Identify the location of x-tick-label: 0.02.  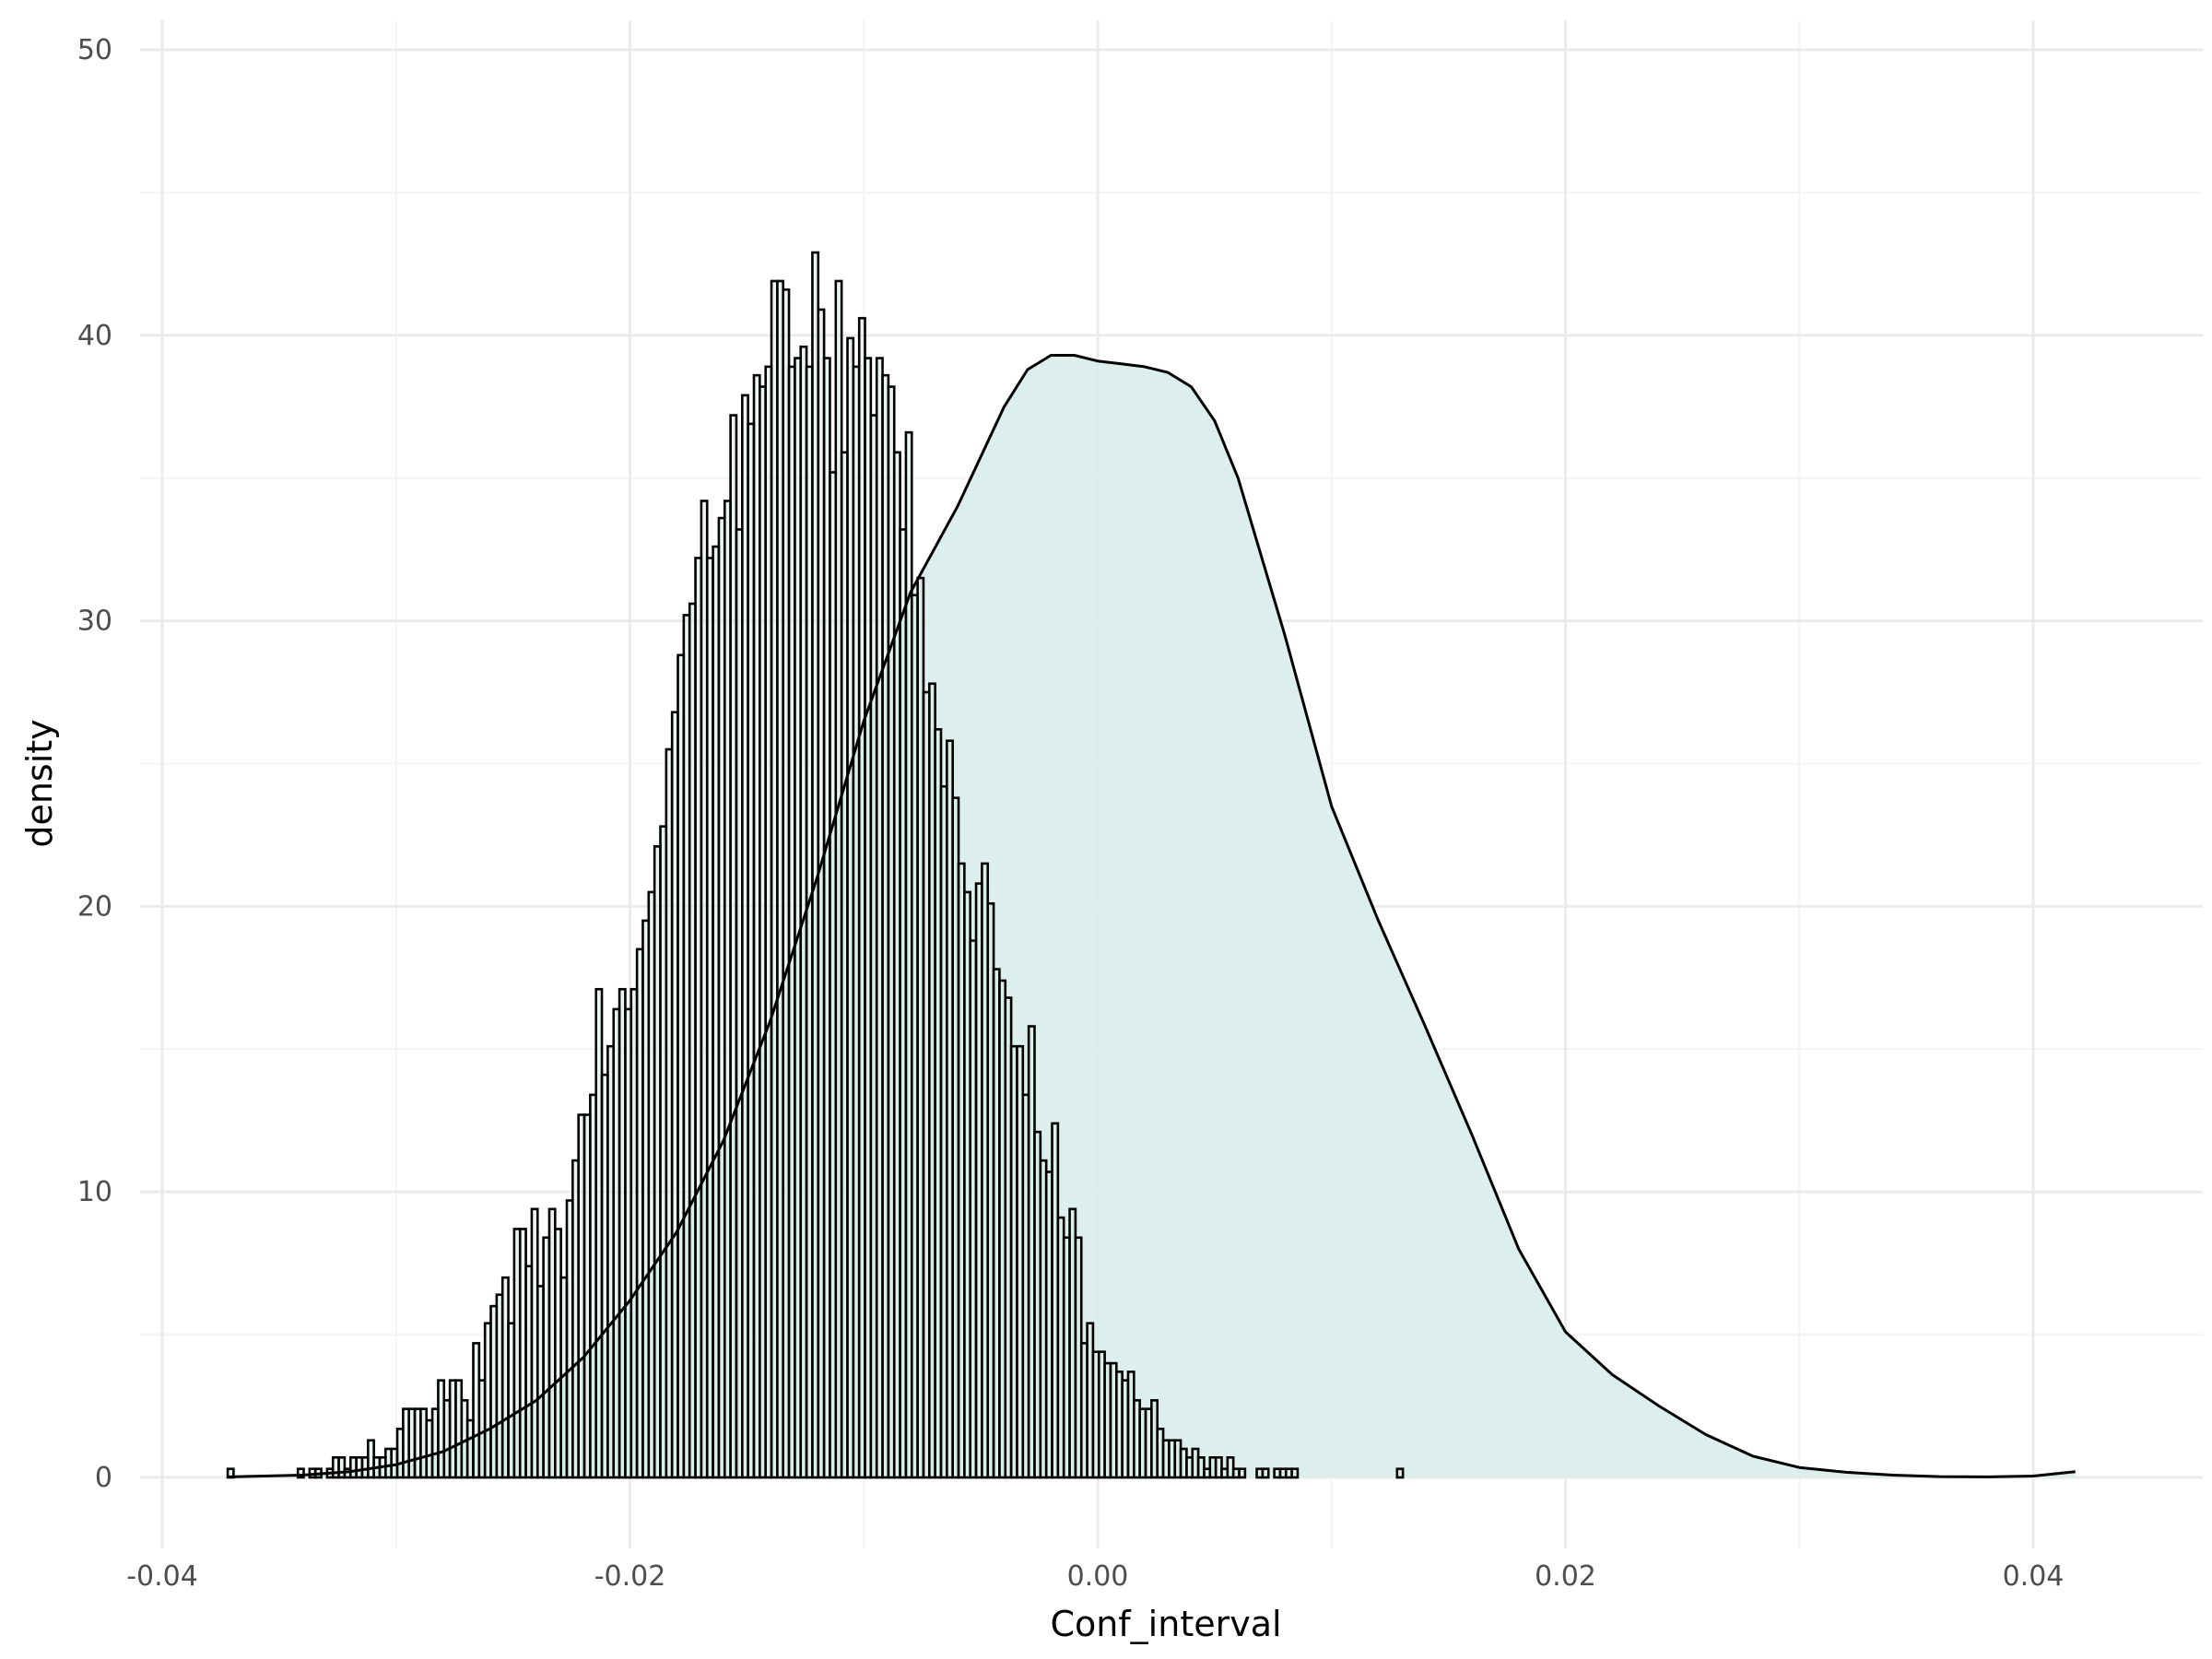
(1565, 1576).